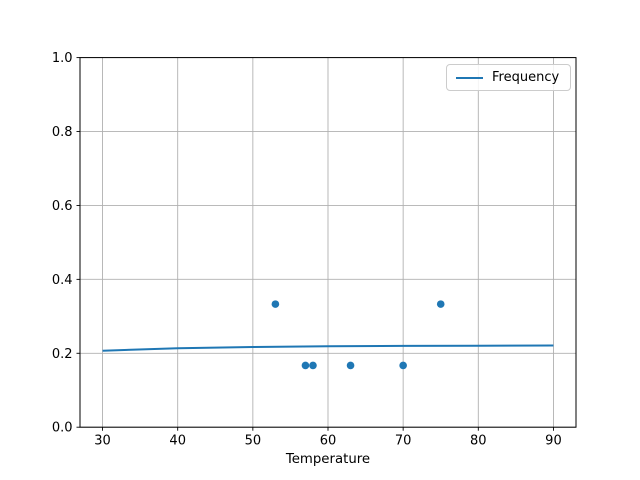  What do you see at coordinates (328, 459) in the screenshot?
I see `x-axis-label: Temperature` at bounding box center [328, 459].